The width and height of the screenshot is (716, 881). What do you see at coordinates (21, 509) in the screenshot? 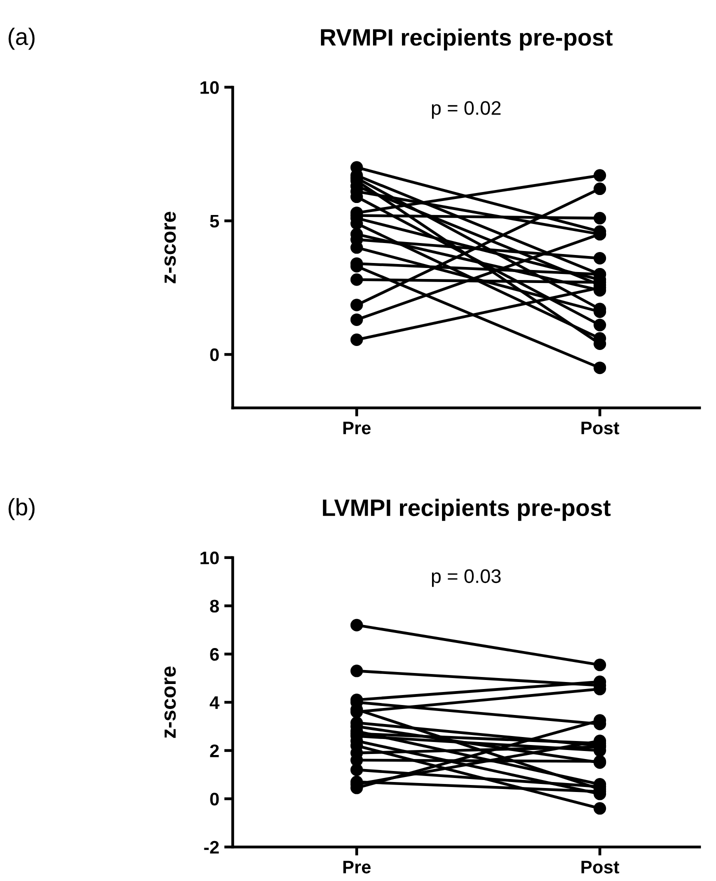
I see `text: (b)` at bounding box center [21, 509].